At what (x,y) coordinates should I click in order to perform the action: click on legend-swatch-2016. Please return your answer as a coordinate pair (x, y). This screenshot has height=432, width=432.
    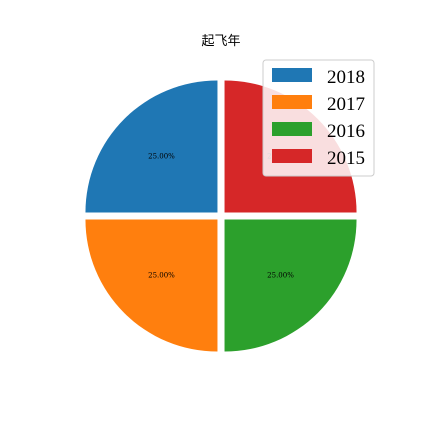
    Looking at the image, I should click on (292, 129).